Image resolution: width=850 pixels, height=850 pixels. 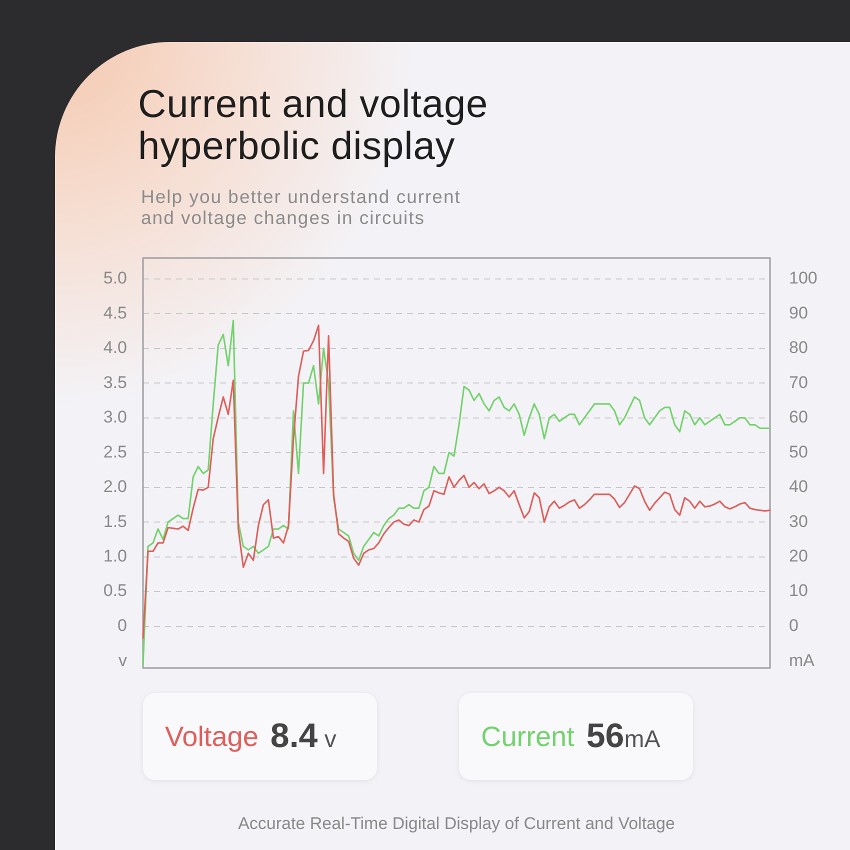 What do you see at coordinates (456, 824) in the screenshot?
I see `text: Accurate Real-Time Digital Display of Current and Voltage` at bounding box center [456, 824].